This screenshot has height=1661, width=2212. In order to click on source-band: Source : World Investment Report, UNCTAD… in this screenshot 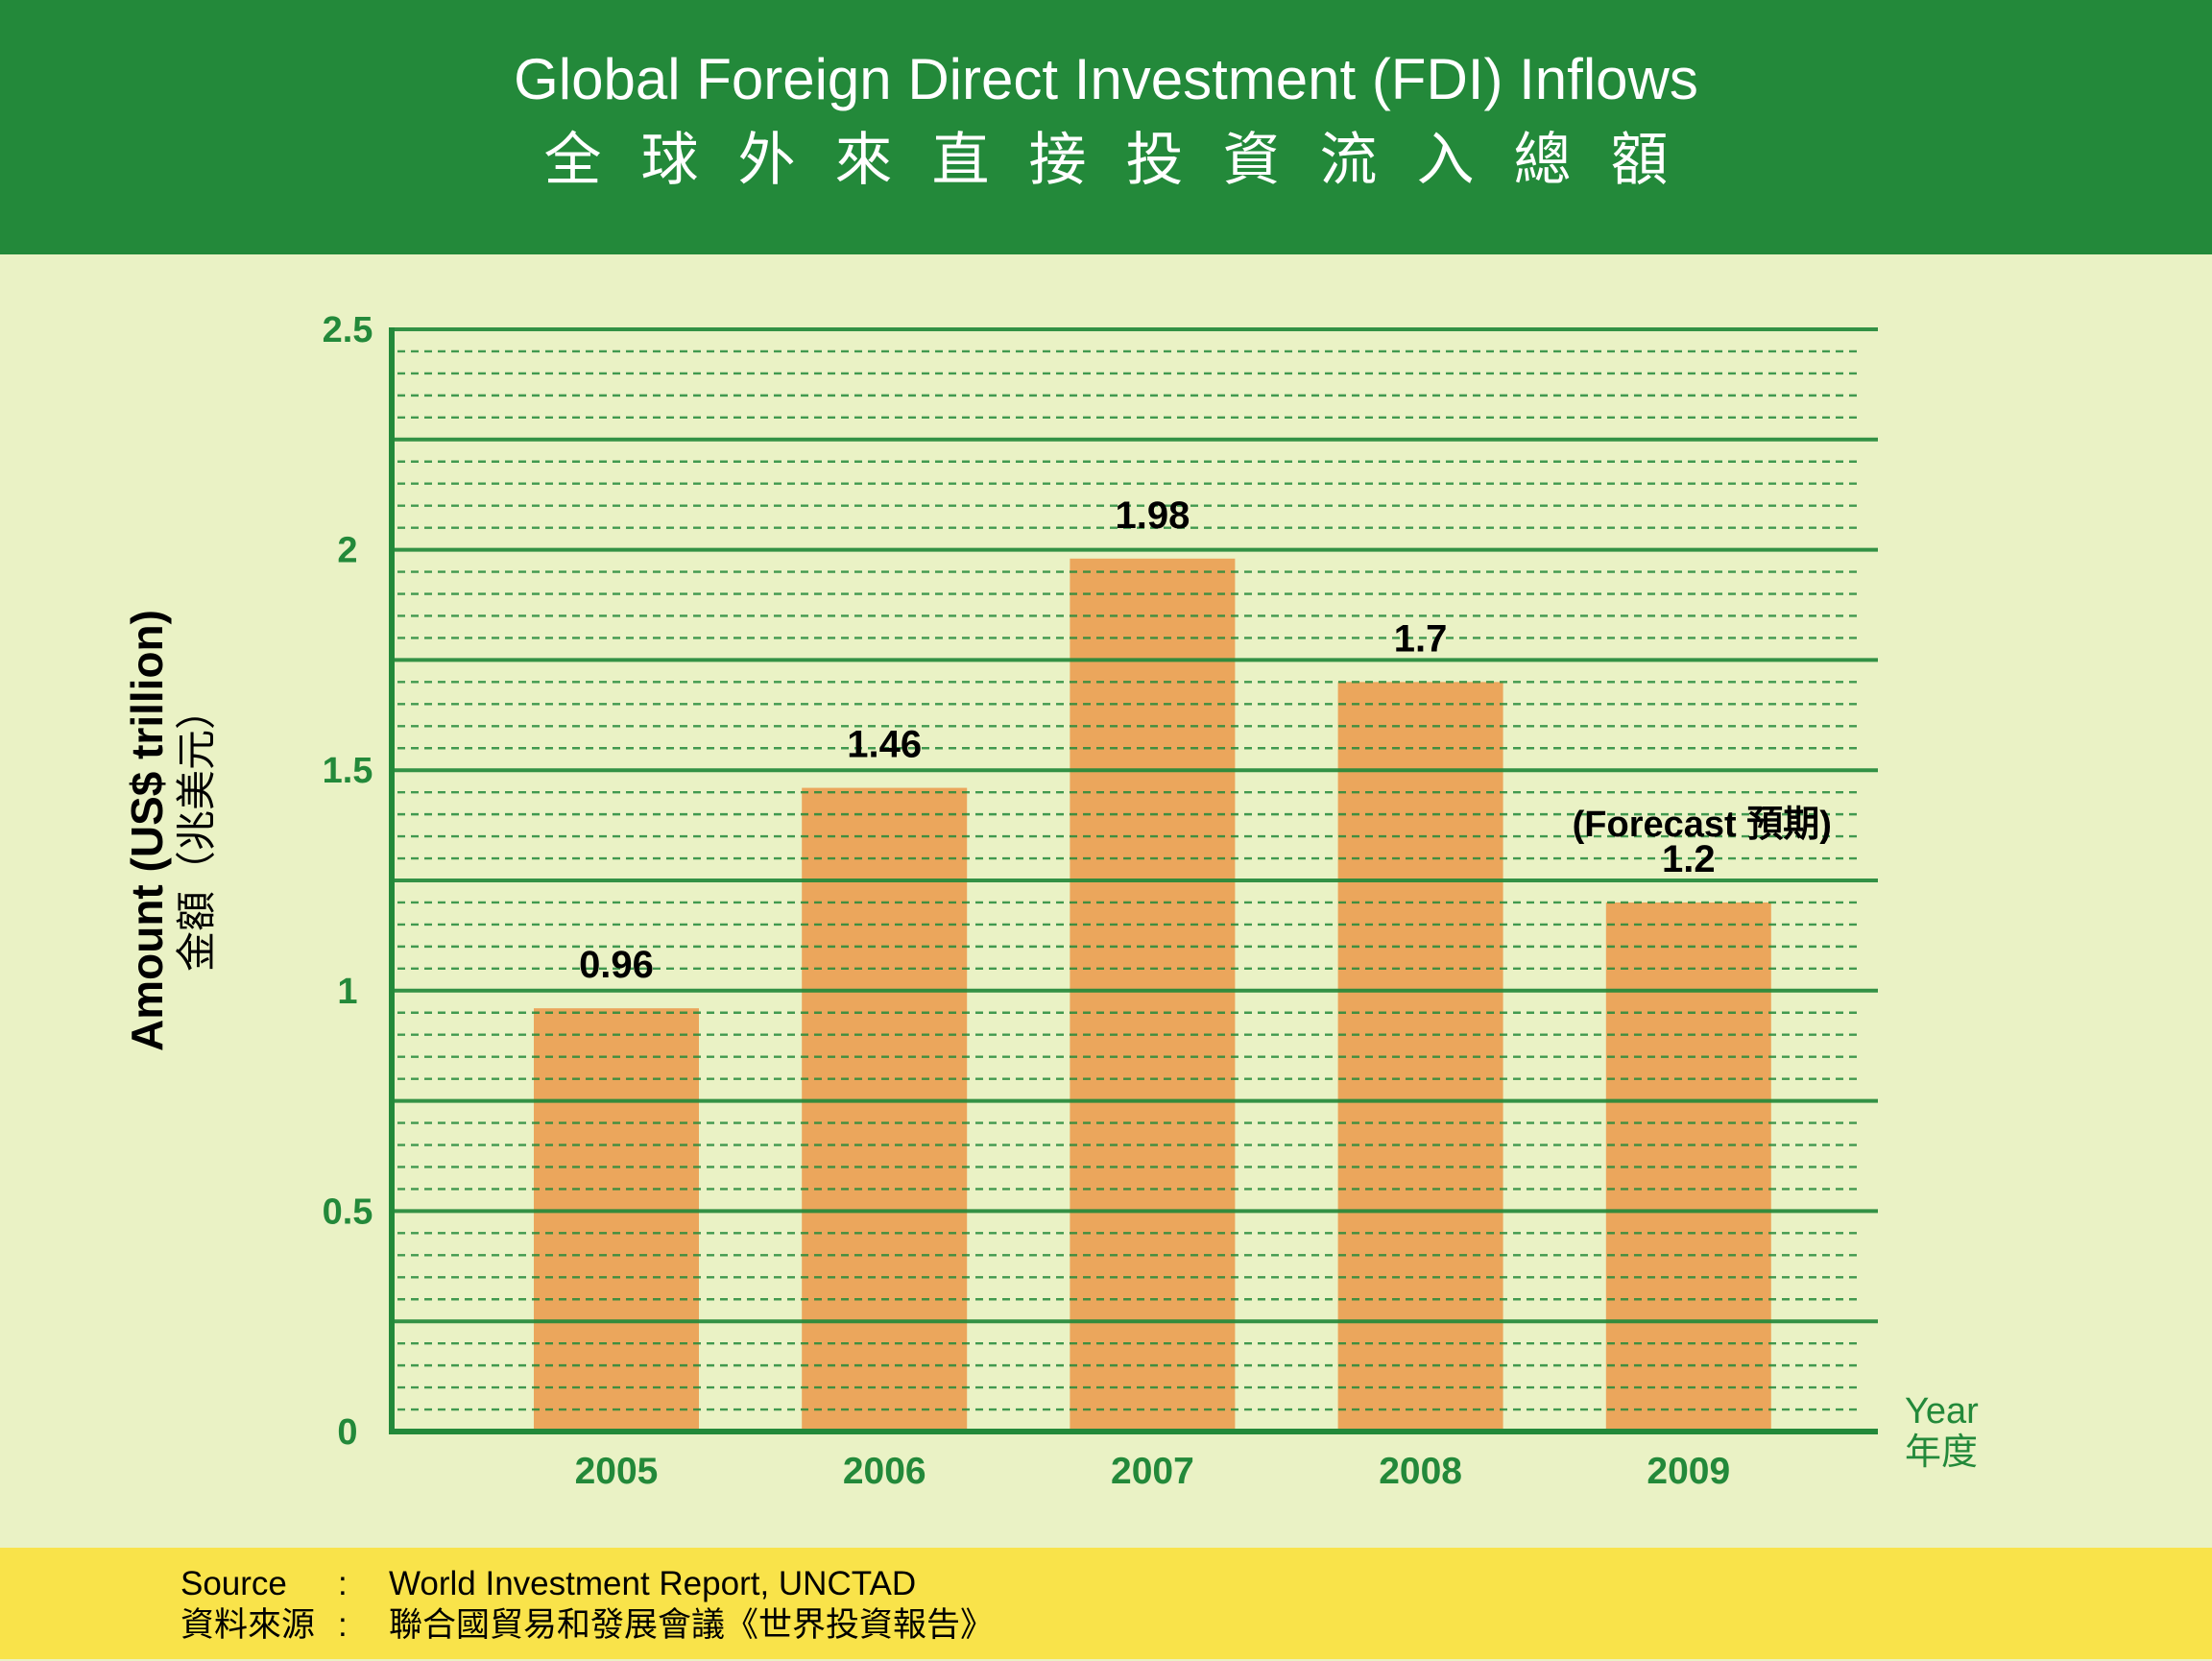, I will do `click(1106, 1604)`.